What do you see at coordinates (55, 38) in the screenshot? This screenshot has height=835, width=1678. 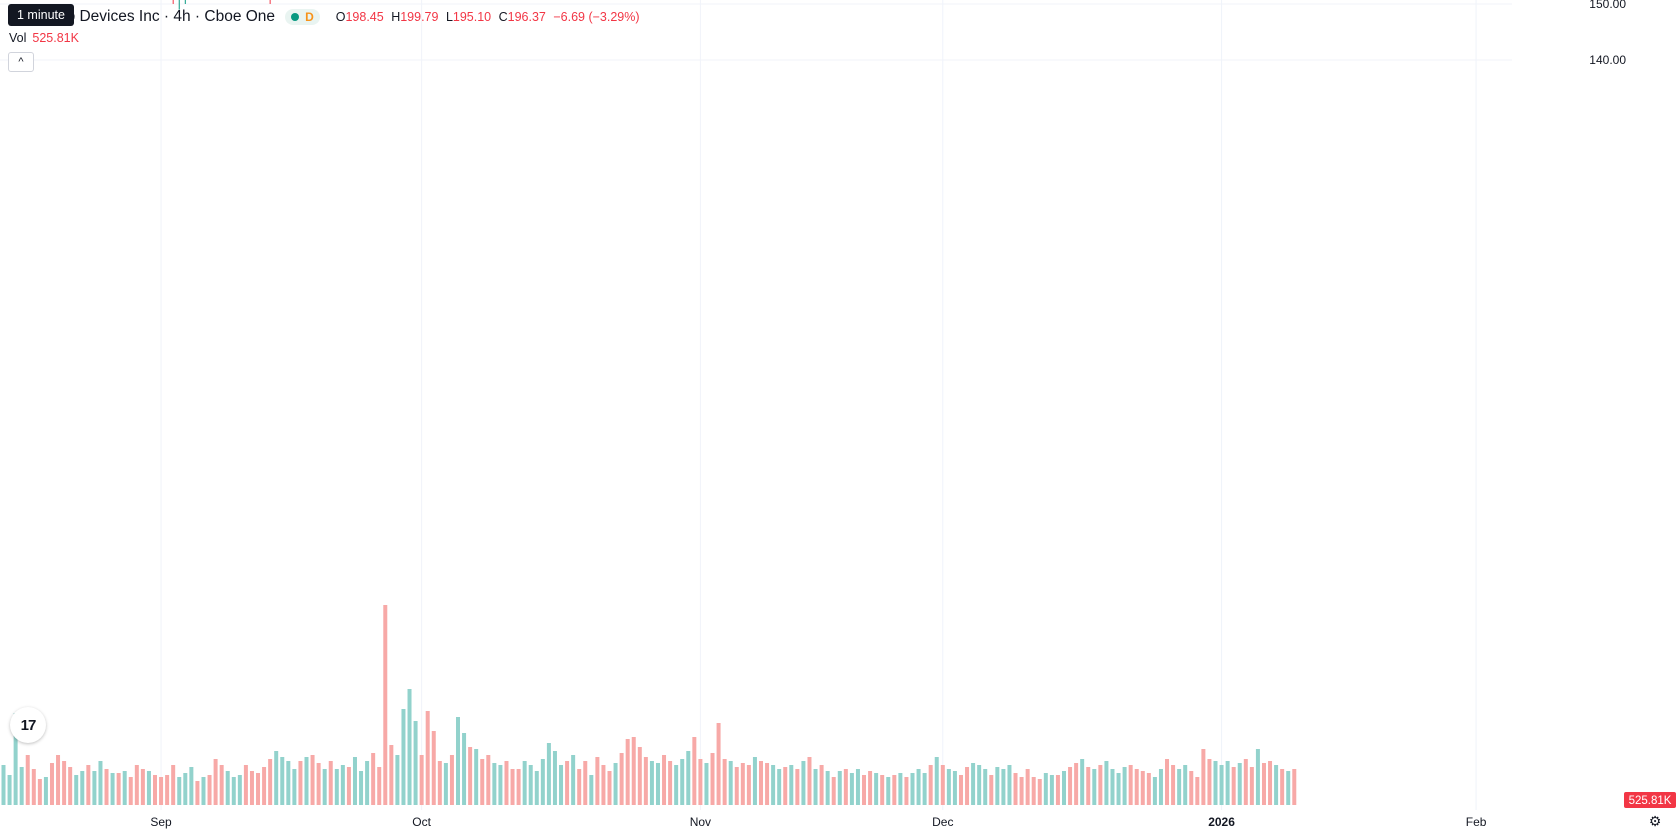 I see `volume-value: 525.81K` at bounding box center [55, 38].